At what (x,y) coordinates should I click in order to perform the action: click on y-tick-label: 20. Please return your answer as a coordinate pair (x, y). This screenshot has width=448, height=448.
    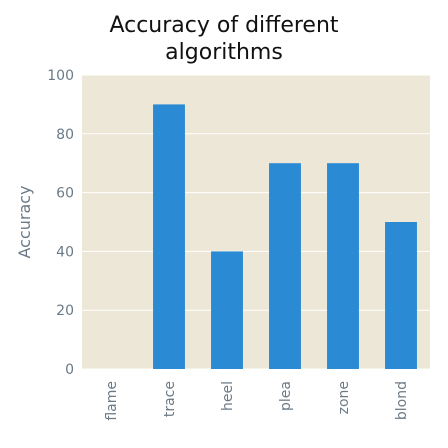
    Looking at the image, I should click on (65, 311).